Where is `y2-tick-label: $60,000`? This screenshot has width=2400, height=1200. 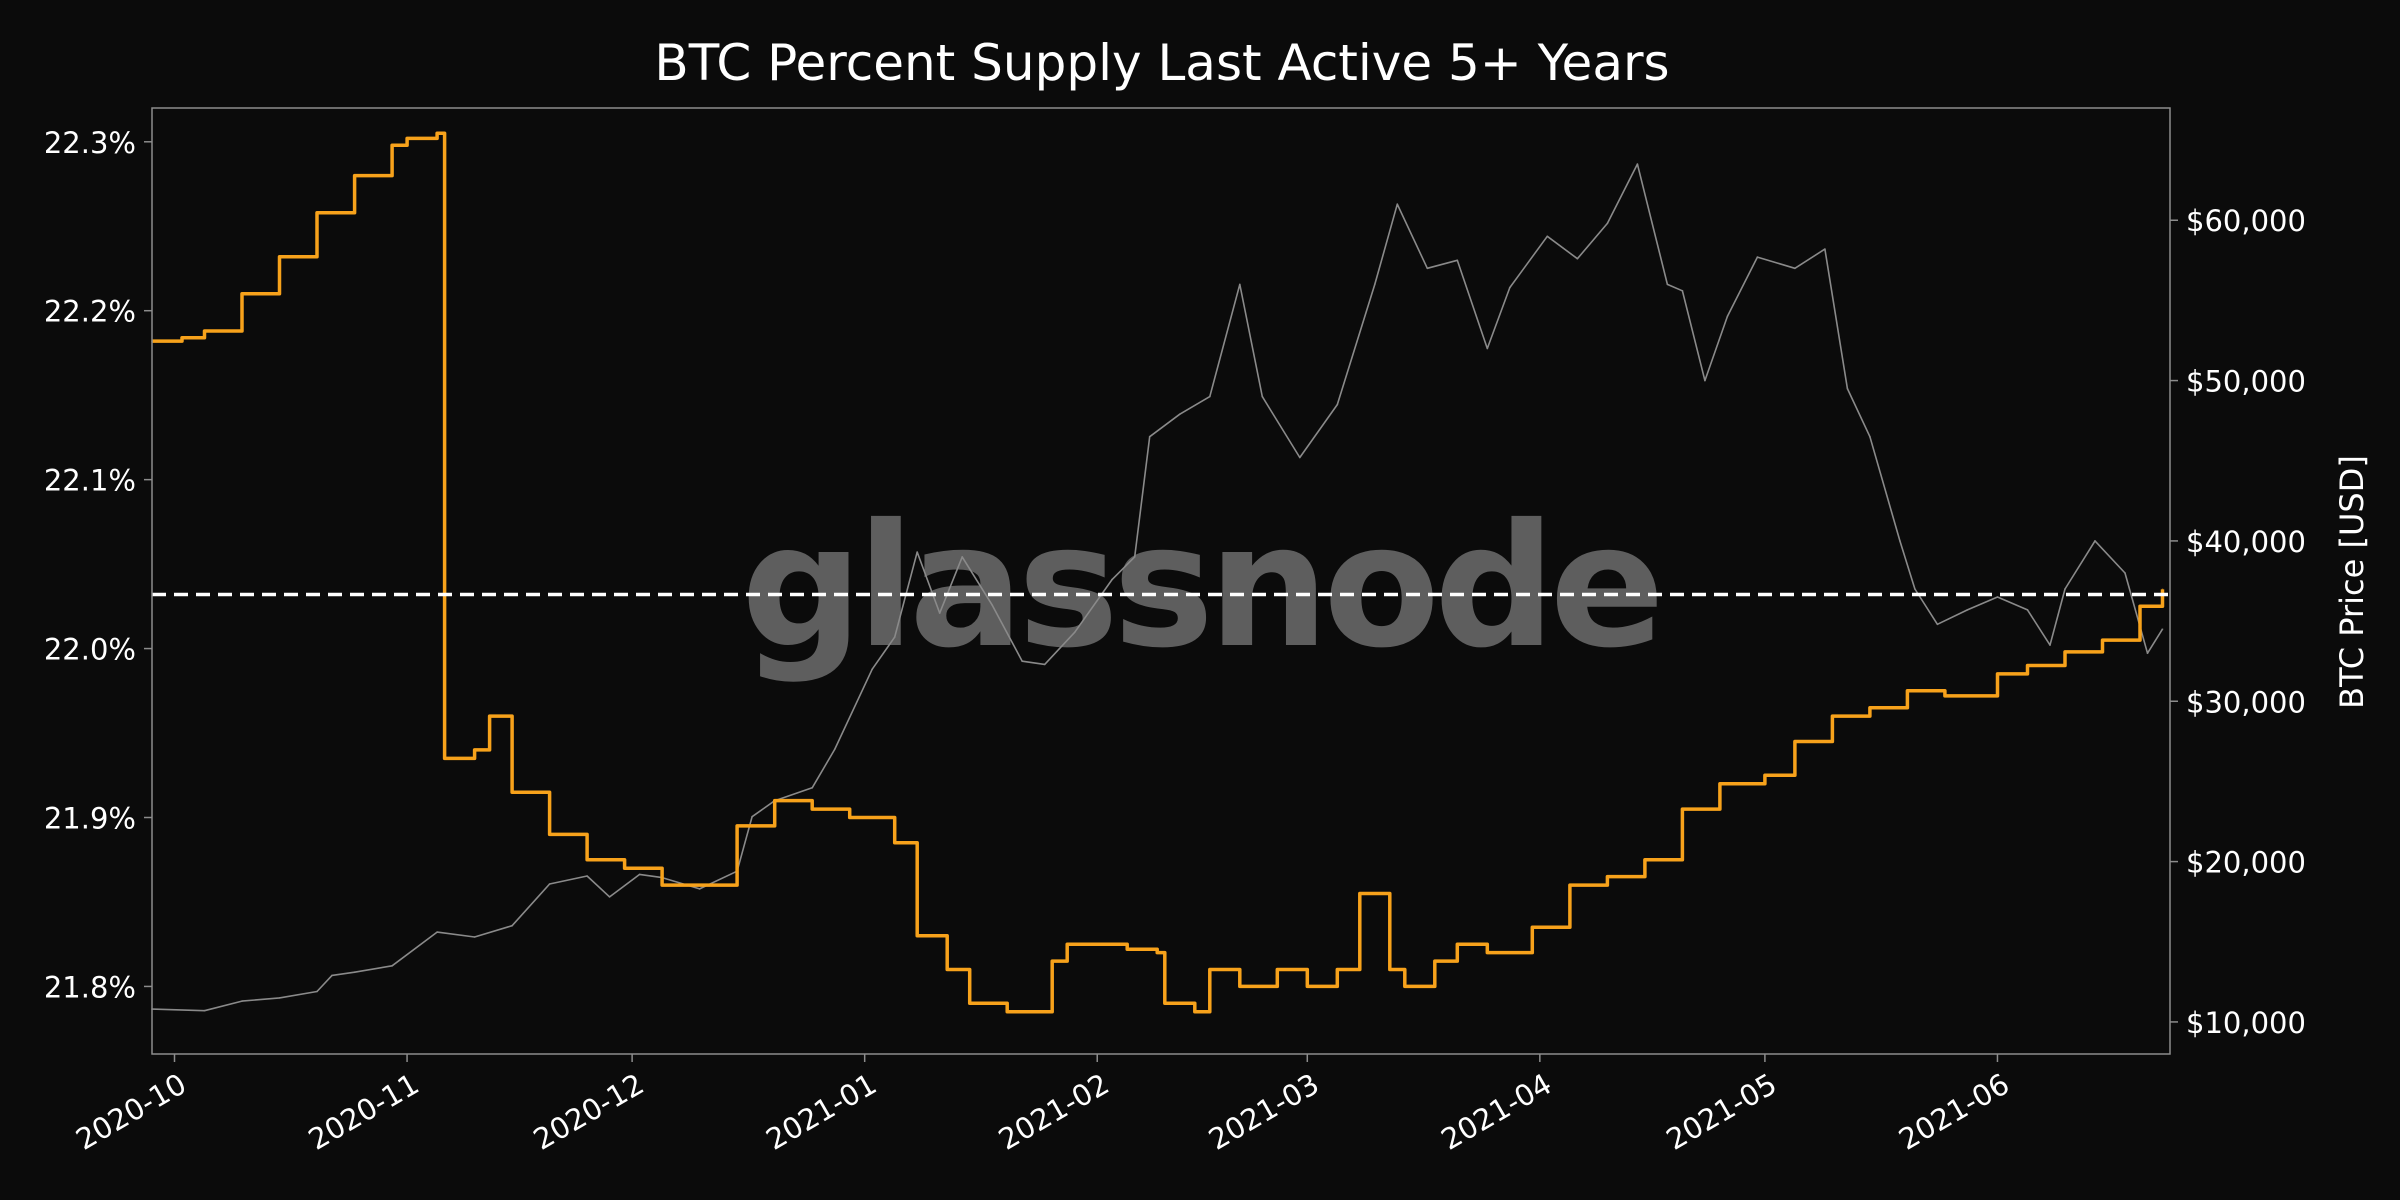
y2-tick-label: $60,000 is located at coordinates (2246, 221).